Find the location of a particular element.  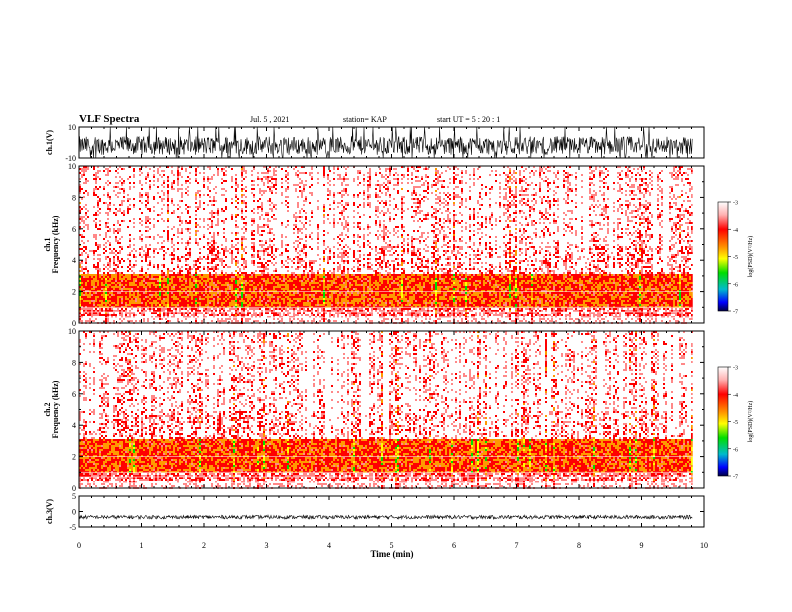

x-tick-label: 6 is located at coordinates (454, 545).